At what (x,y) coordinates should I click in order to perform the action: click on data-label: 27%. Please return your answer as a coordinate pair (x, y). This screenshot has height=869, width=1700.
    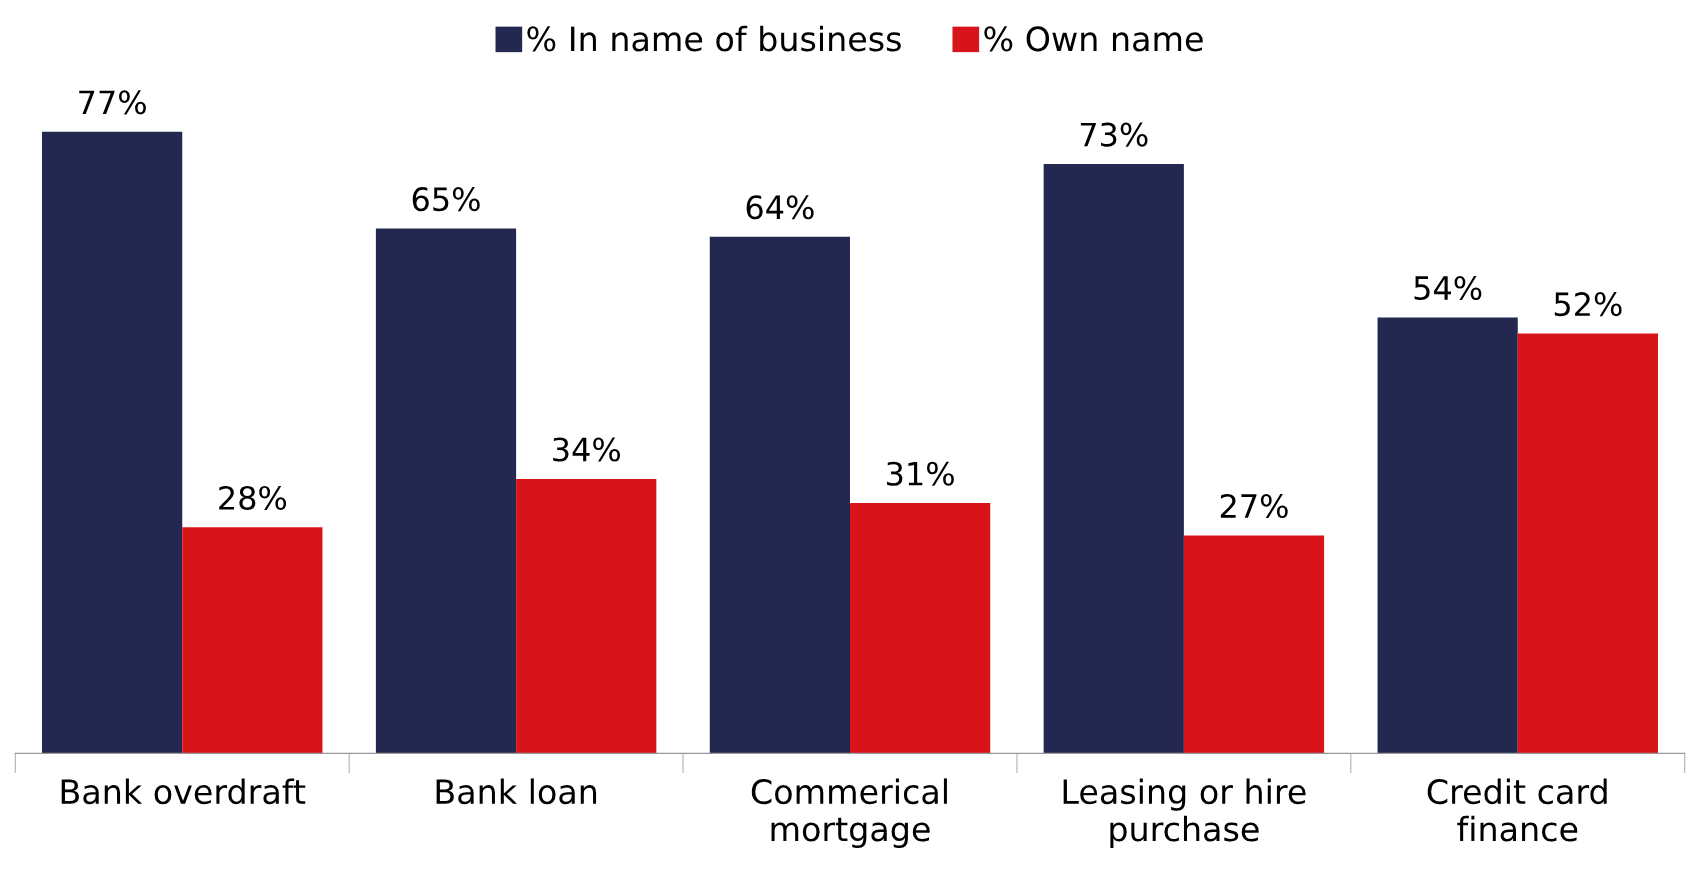
    Looking at the image, I should click on (1254, 506).